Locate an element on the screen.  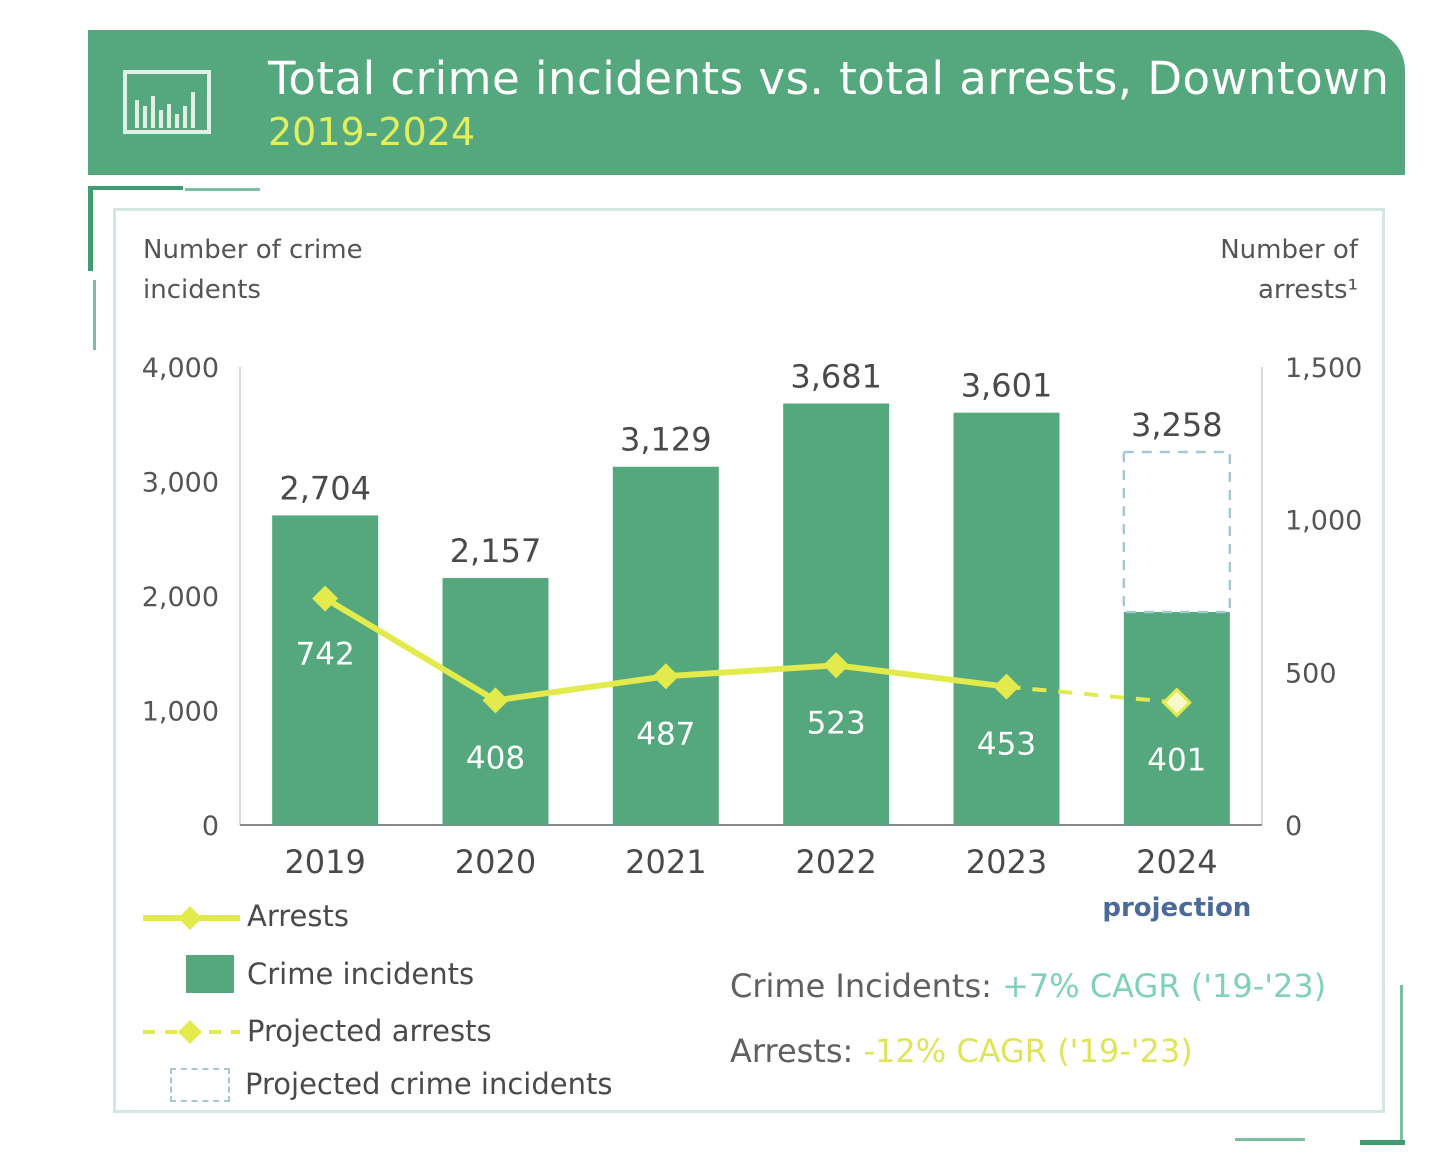
arrests-cagr-value: -12% CAGR ('19-'23) is located at coordinates (1028, 1051).